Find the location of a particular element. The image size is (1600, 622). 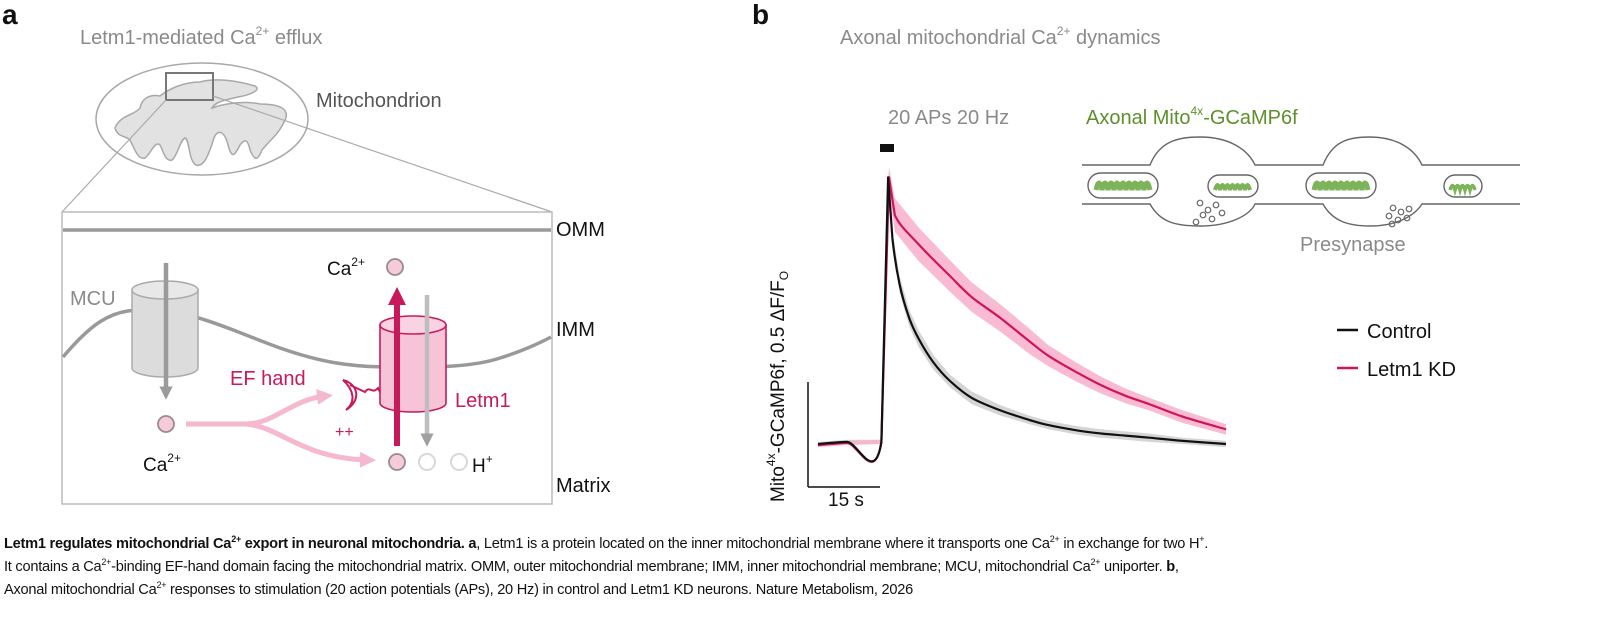

caption-text: uniporter. is located at coordinates (1133, 567).